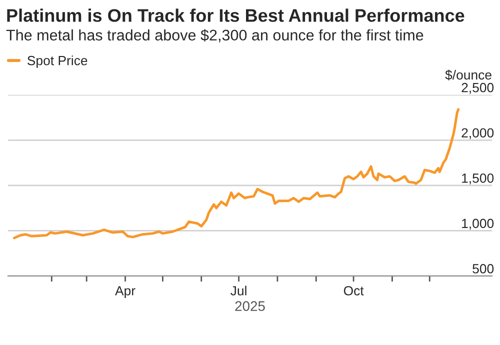  I want to click on y-tick-label: 2,500, so click(478, 88).